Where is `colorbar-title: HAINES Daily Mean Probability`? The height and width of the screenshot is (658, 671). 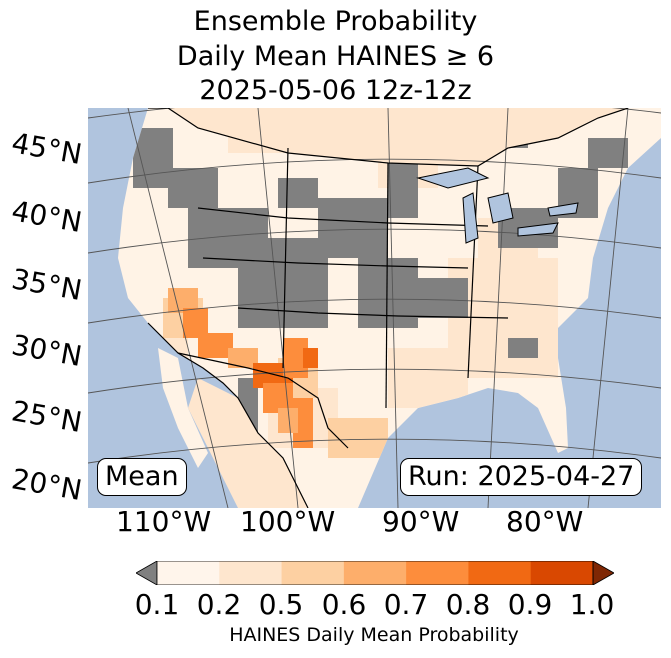
colorbar-title: HAINES Daily Mean Probability is located at coordinates (374, 635).